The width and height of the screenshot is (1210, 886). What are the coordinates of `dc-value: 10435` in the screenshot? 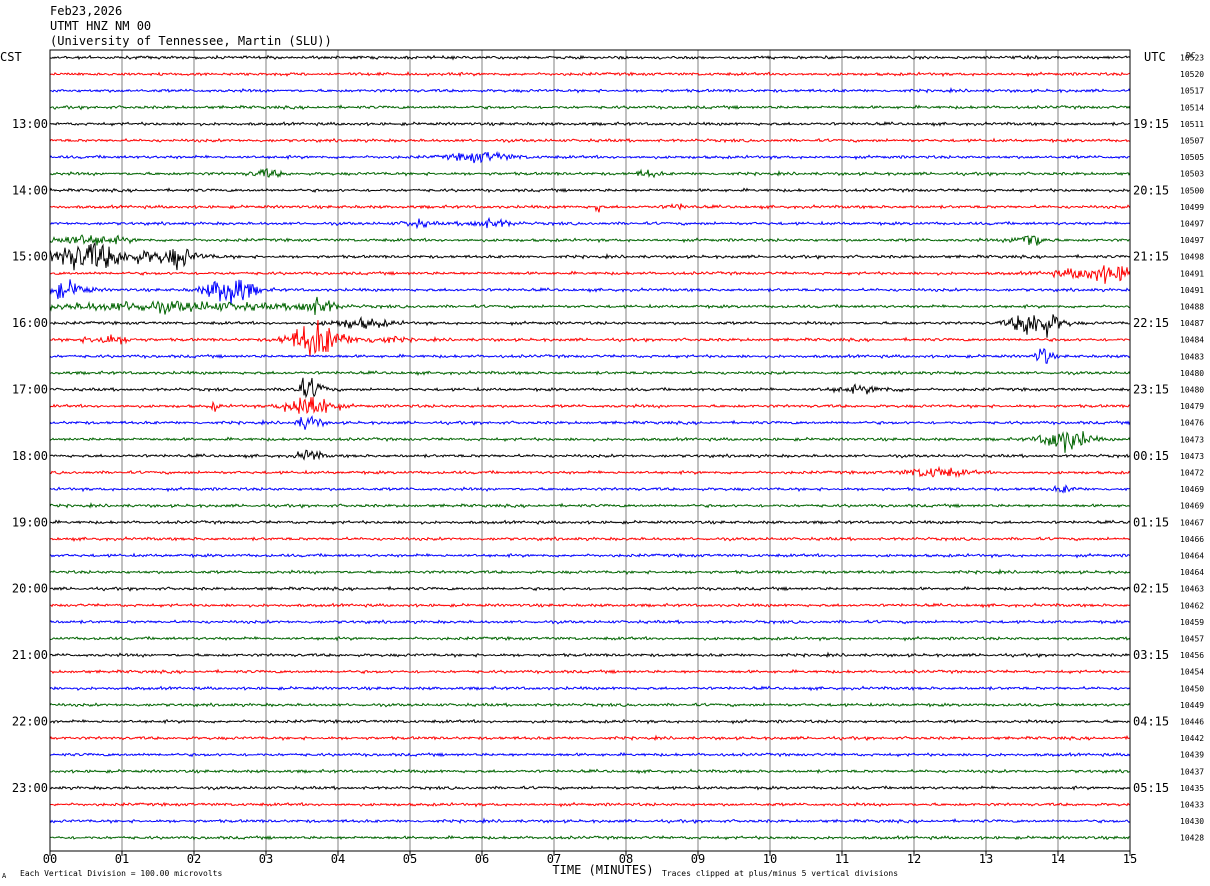 It's located at (1192, 788).